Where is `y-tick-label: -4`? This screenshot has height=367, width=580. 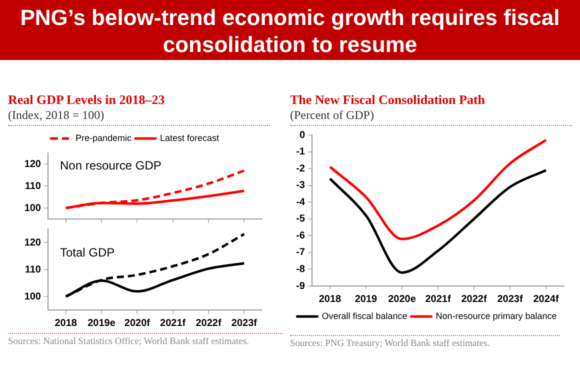 y-tick-label: -4 is located at coordinates (301, 202).